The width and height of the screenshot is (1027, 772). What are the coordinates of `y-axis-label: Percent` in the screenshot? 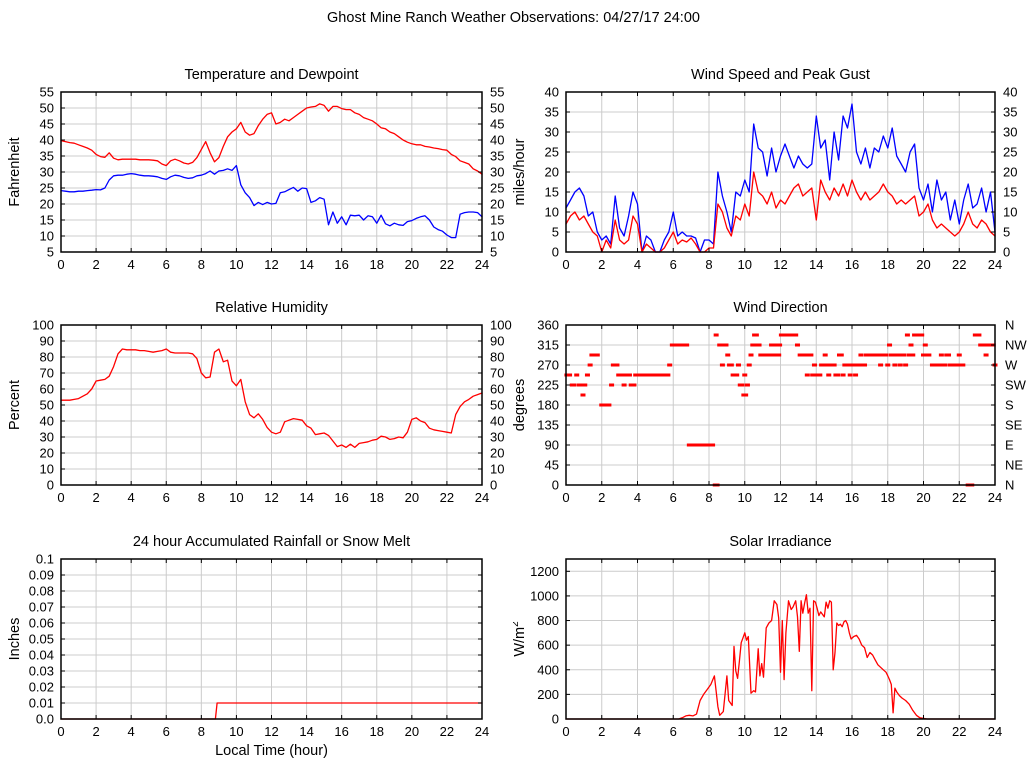 It's located at (15, 405).